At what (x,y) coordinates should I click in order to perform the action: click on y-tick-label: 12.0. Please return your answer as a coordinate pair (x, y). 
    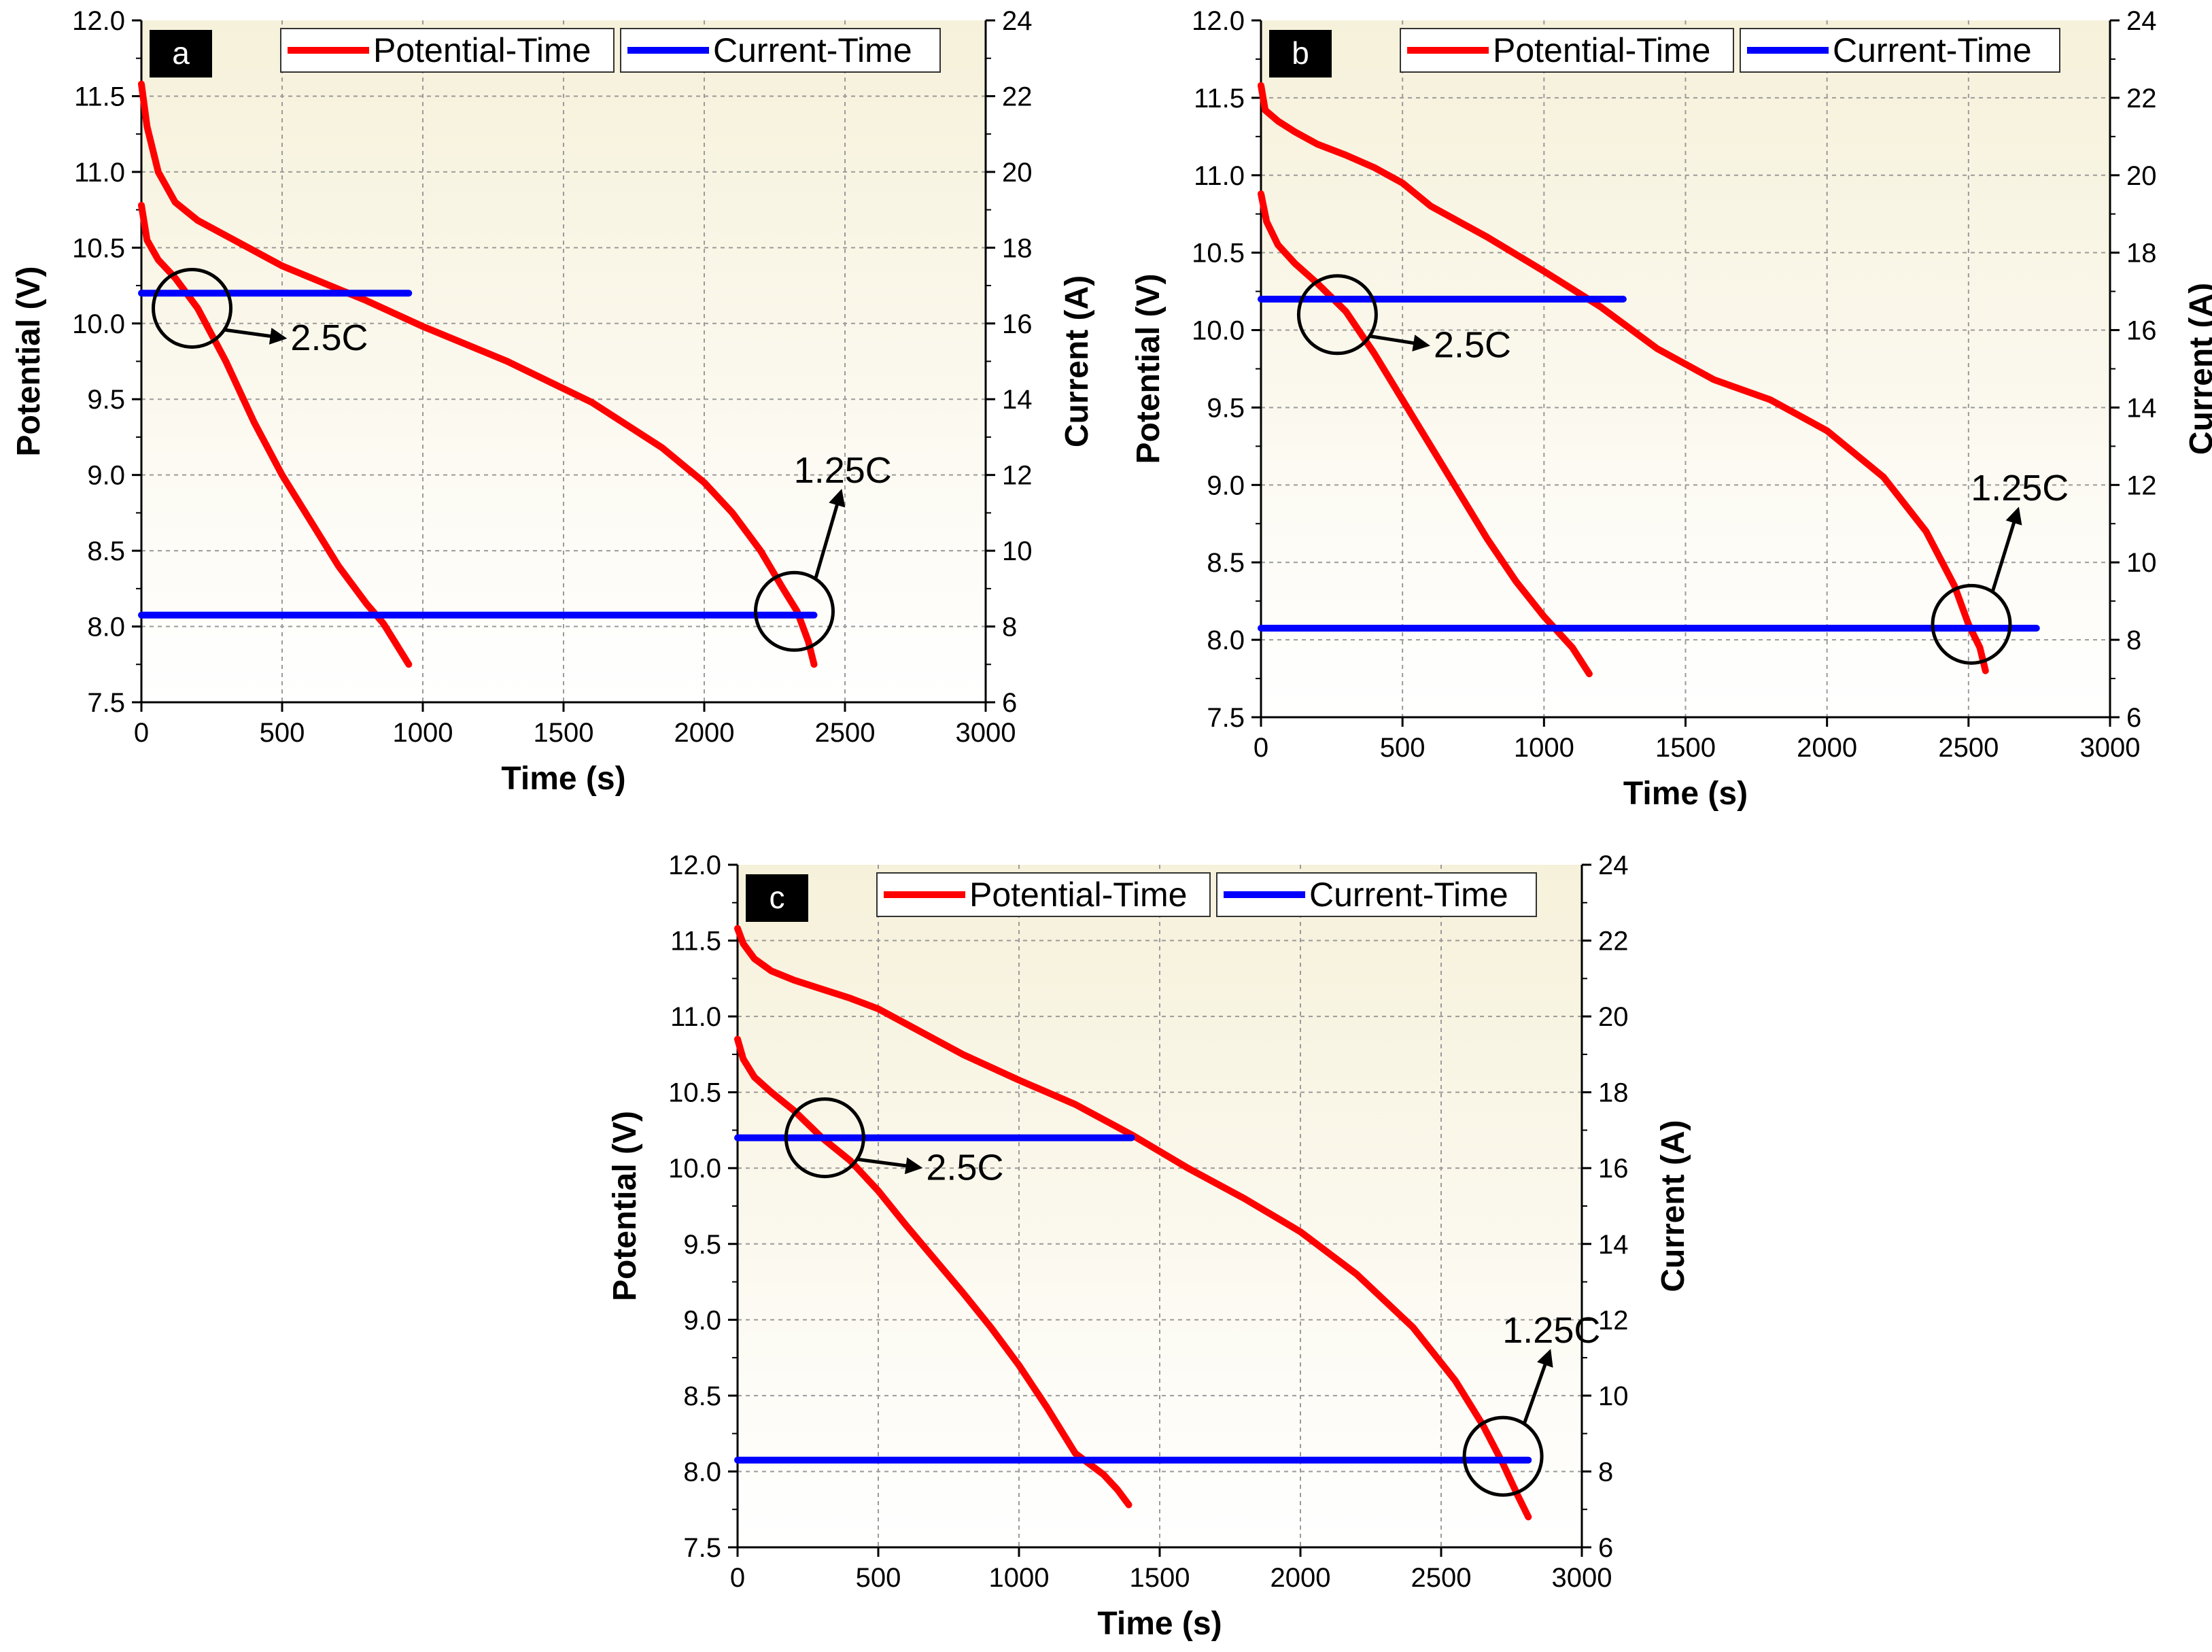
    Looking at the image, I should click on (1218, 21).